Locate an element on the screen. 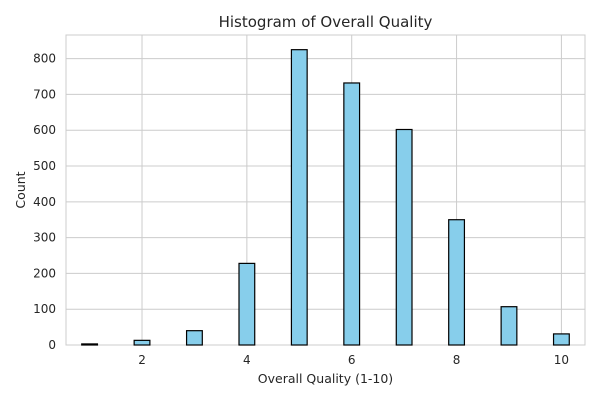  y-tick-label: 100 is located at coordinates (44, 309).